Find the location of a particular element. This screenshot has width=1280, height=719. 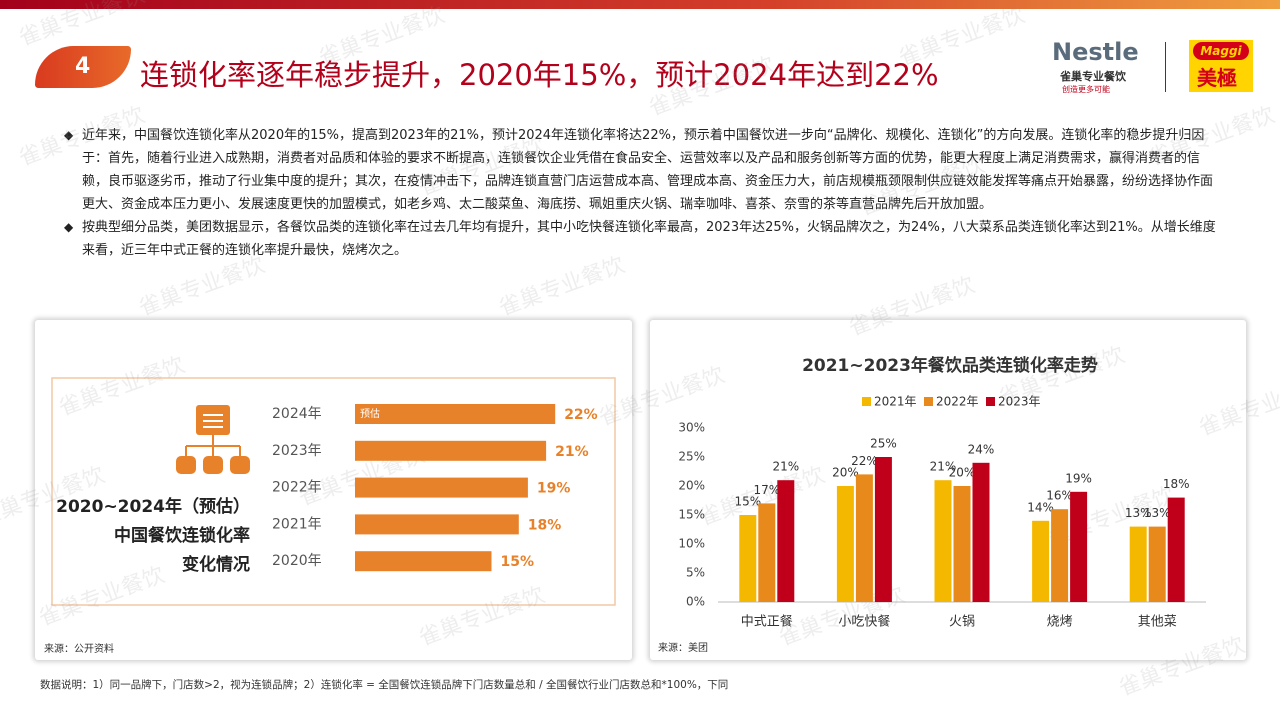

logo-sub: 雀巢专业餐饮 is located at coordinates (1093, 76).